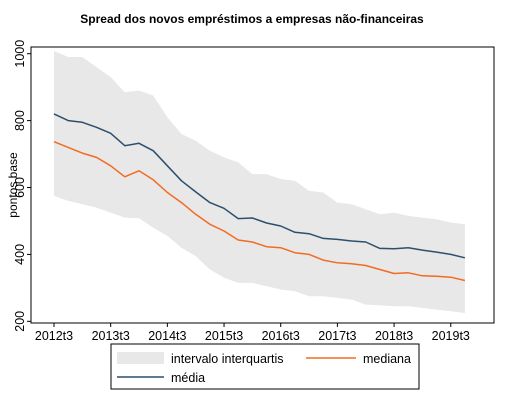 The height and width of the screenshot is (408, 512). Describe the element at coordinates (111, 336) in the screenshot. I see `x-tick-label: 2013t3` at that location.